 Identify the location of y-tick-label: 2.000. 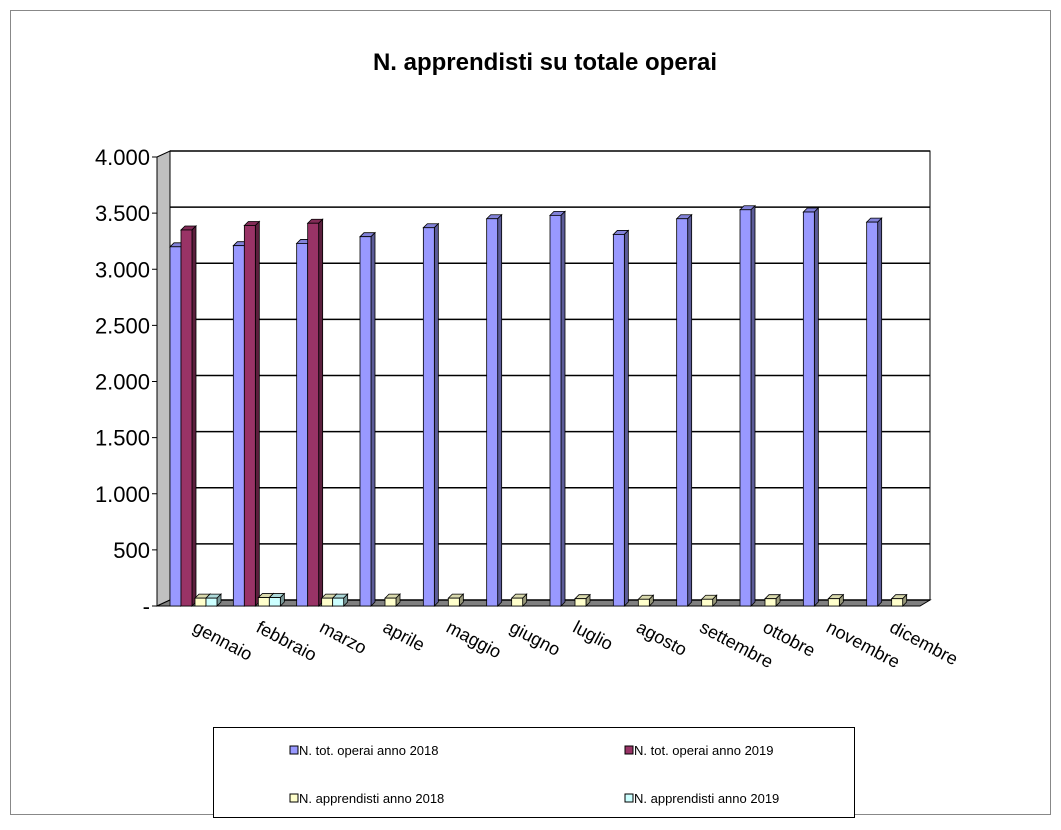
(122, 382).